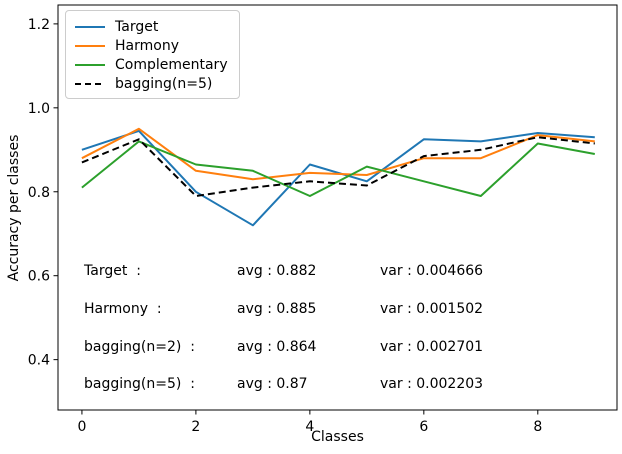 The height and width of the screenshot is (454, 622). Describe the element at coordinates (39, 25) in the screenshot. I see `y-tick-label: 1.2` at that location.